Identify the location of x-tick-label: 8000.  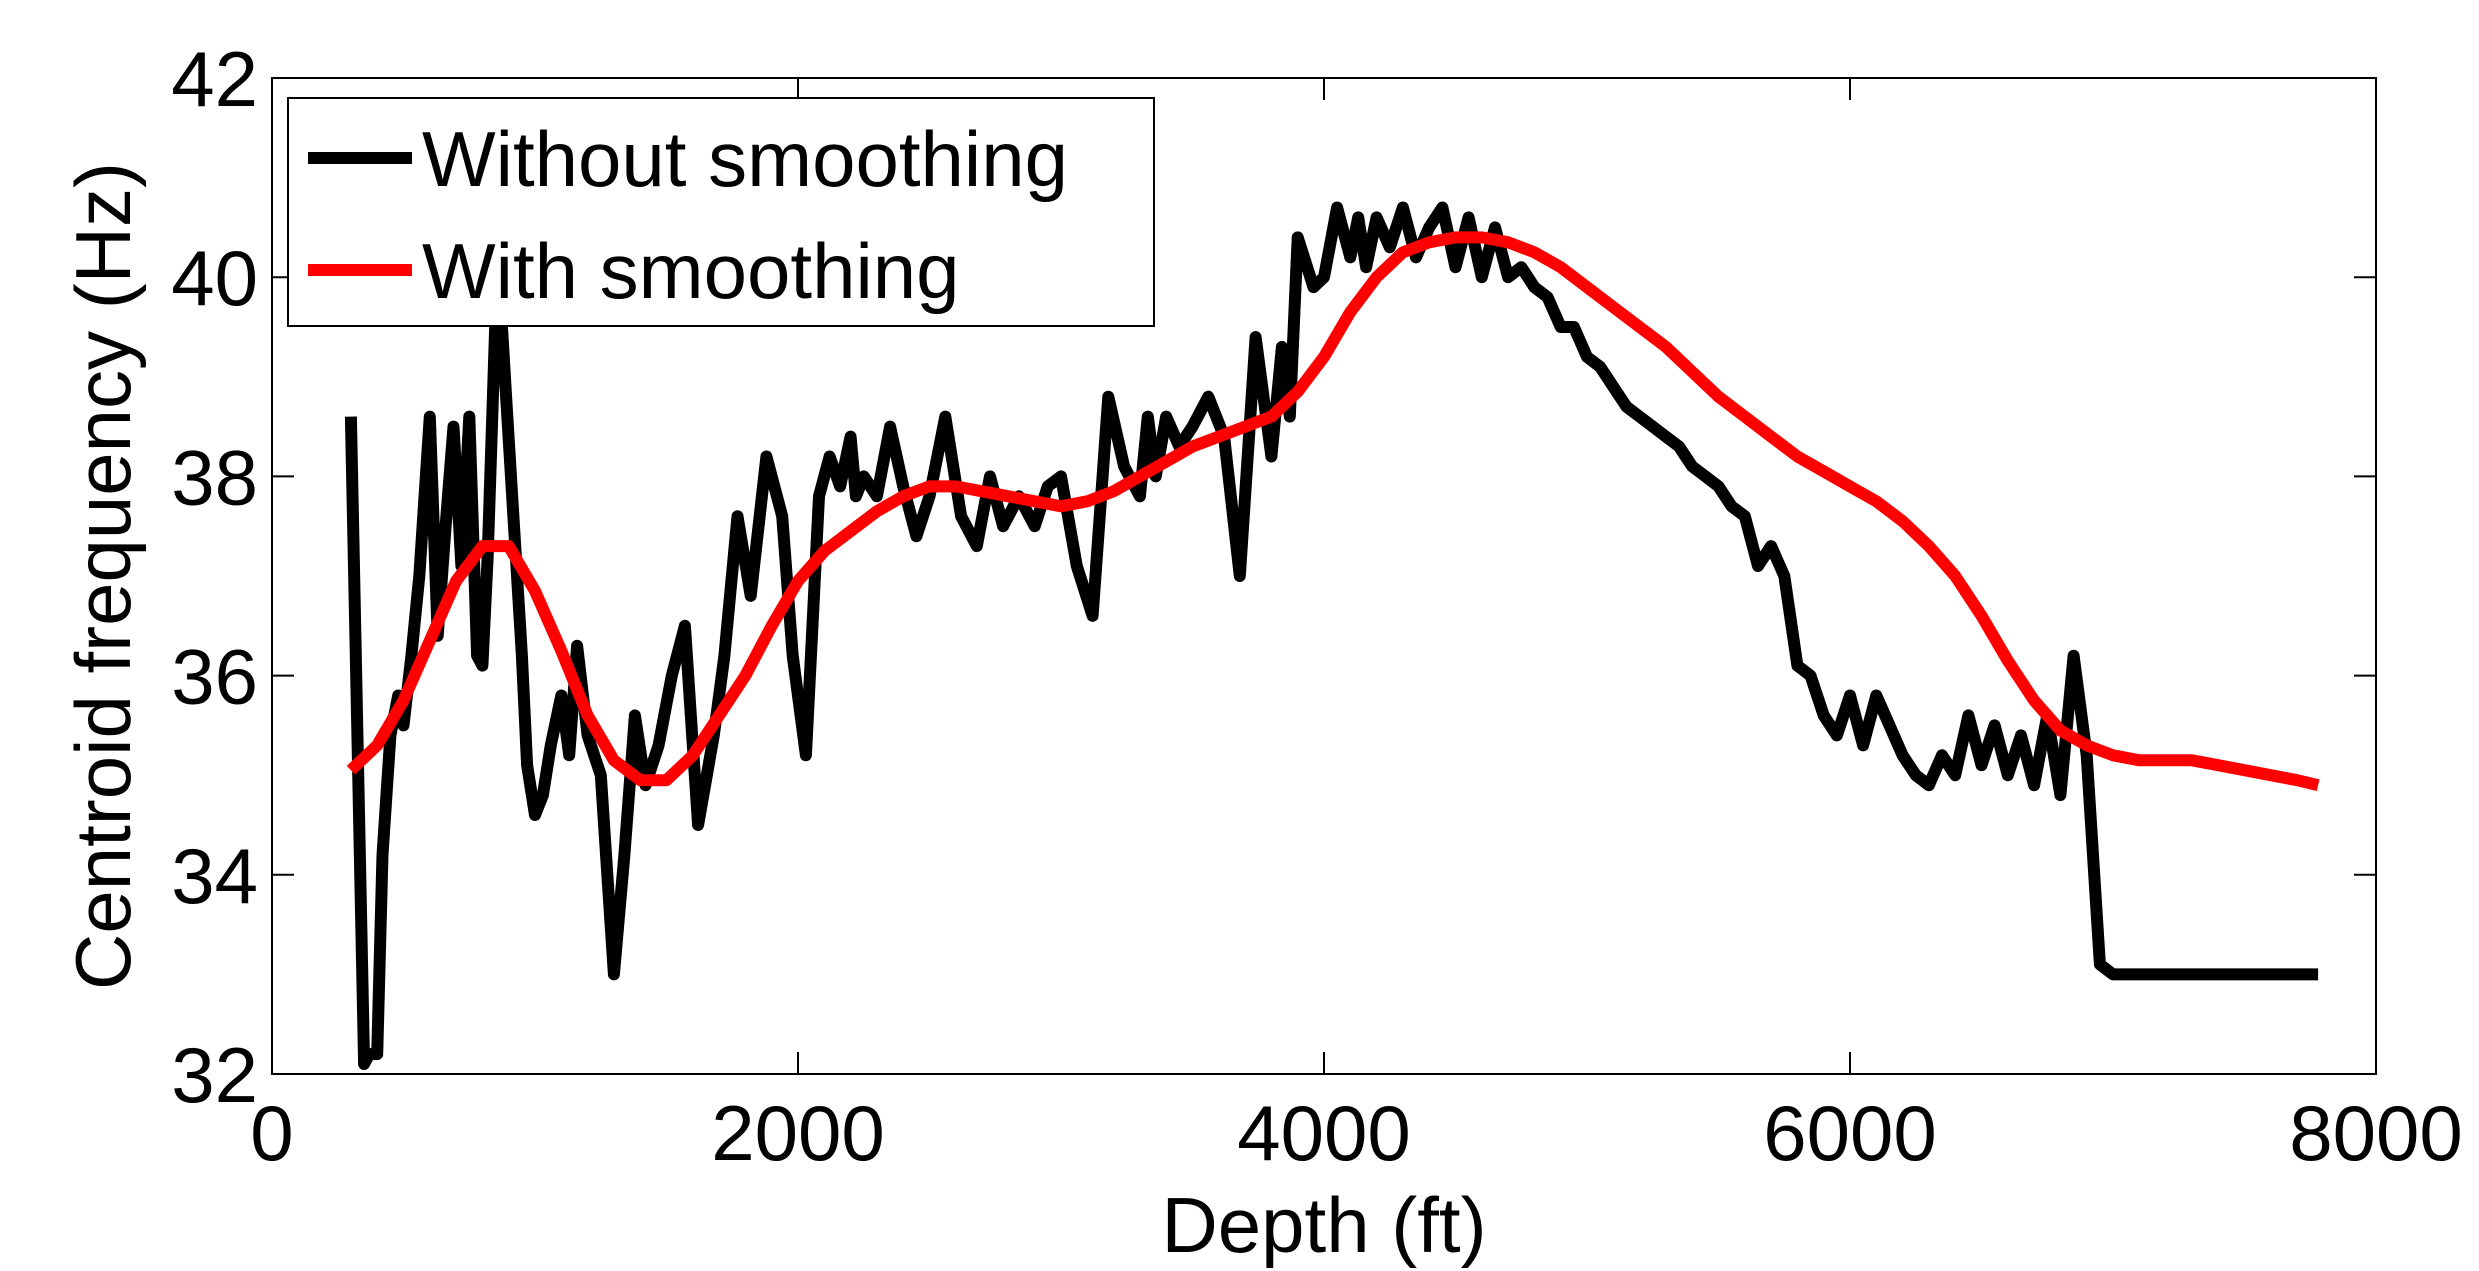
(2376, 1133).